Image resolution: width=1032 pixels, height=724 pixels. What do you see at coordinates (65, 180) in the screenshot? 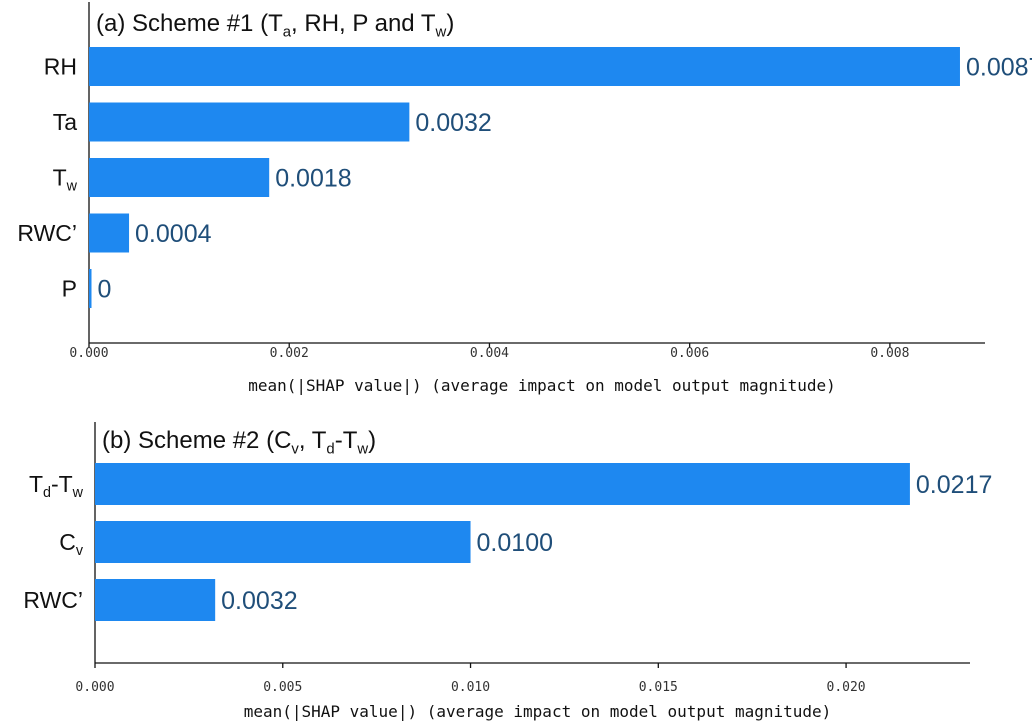
I see `category-label: Tw​` at bounding box center [65, 180].